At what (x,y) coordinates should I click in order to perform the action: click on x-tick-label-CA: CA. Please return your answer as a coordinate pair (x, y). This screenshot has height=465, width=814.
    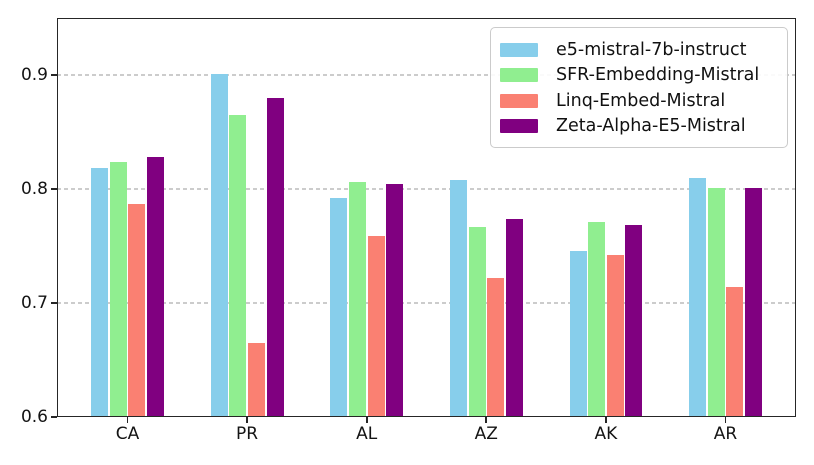
    Looking at the image, I should click on (127, 434).